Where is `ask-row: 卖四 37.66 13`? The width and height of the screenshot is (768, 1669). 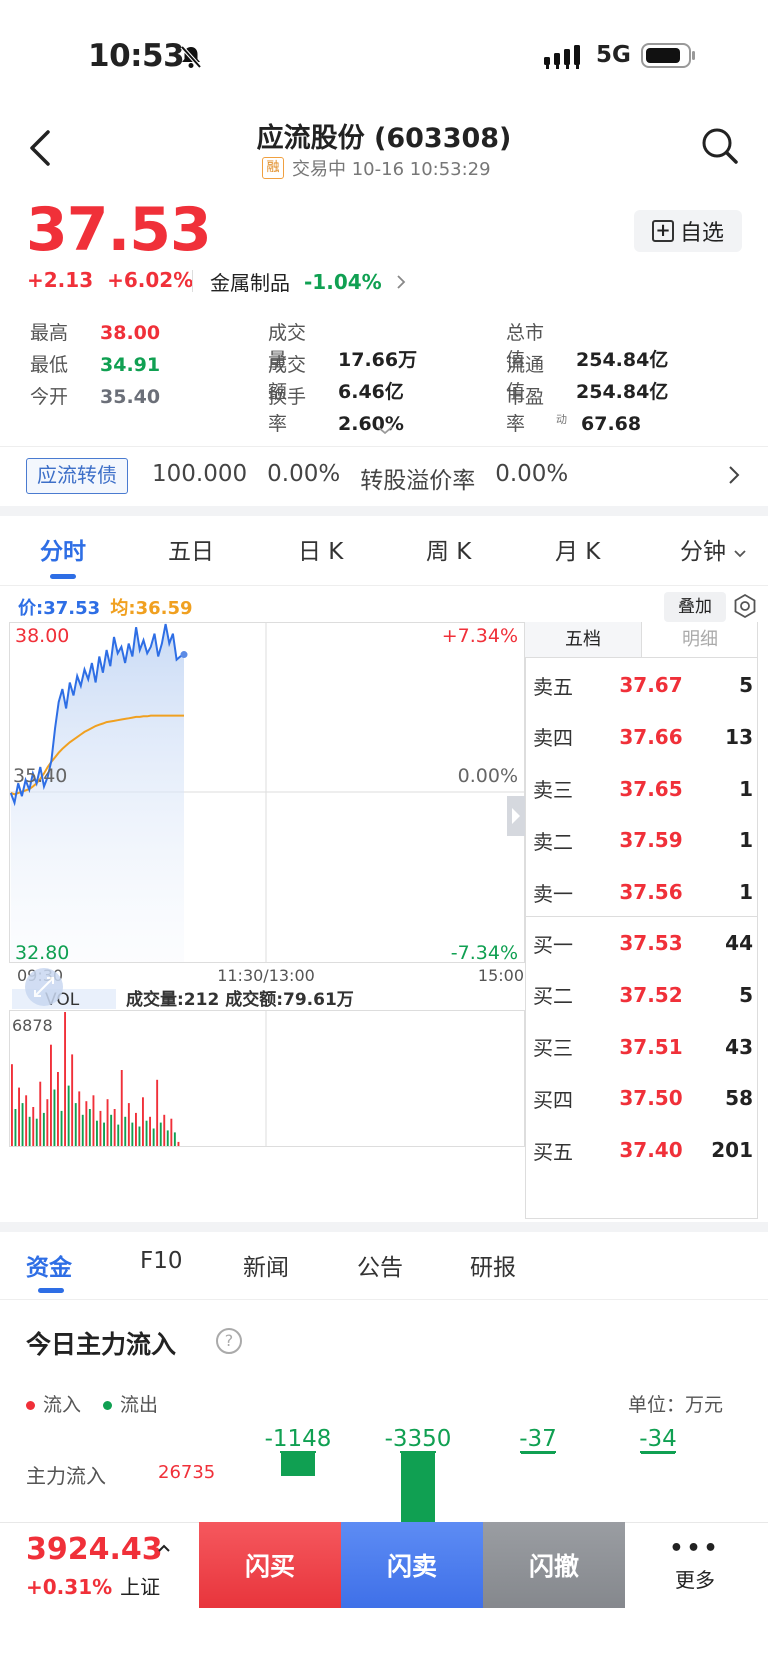
ask-row: 卖四 37.66 13 is located at coordinates (643, 737).